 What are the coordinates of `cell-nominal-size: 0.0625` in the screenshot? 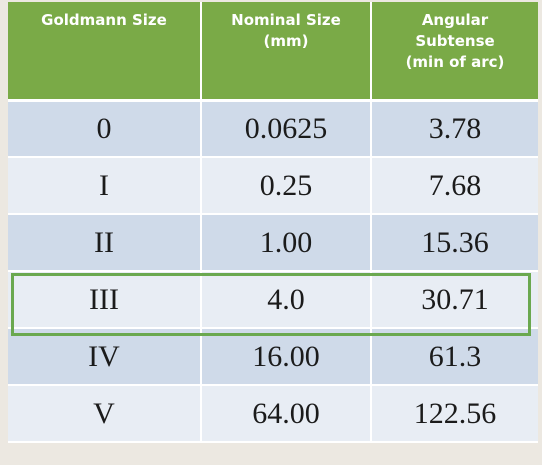 It's located at (286, 129).